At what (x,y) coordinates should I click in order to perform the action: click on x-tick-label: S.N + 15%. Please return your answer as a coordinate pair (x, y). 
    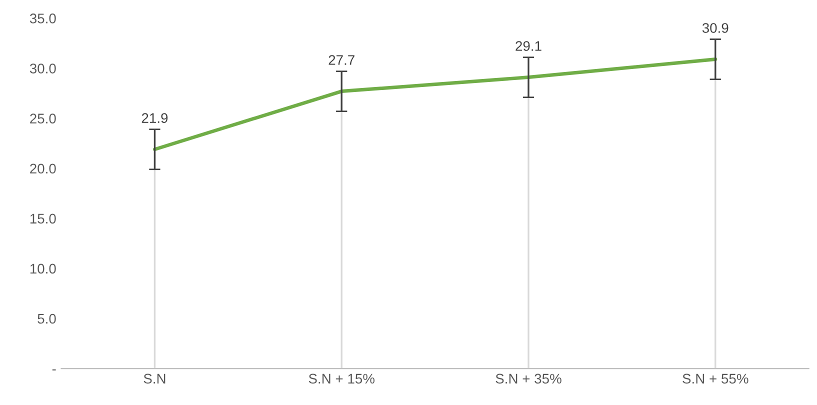
    Looking at the image, I should click on (341, 379).